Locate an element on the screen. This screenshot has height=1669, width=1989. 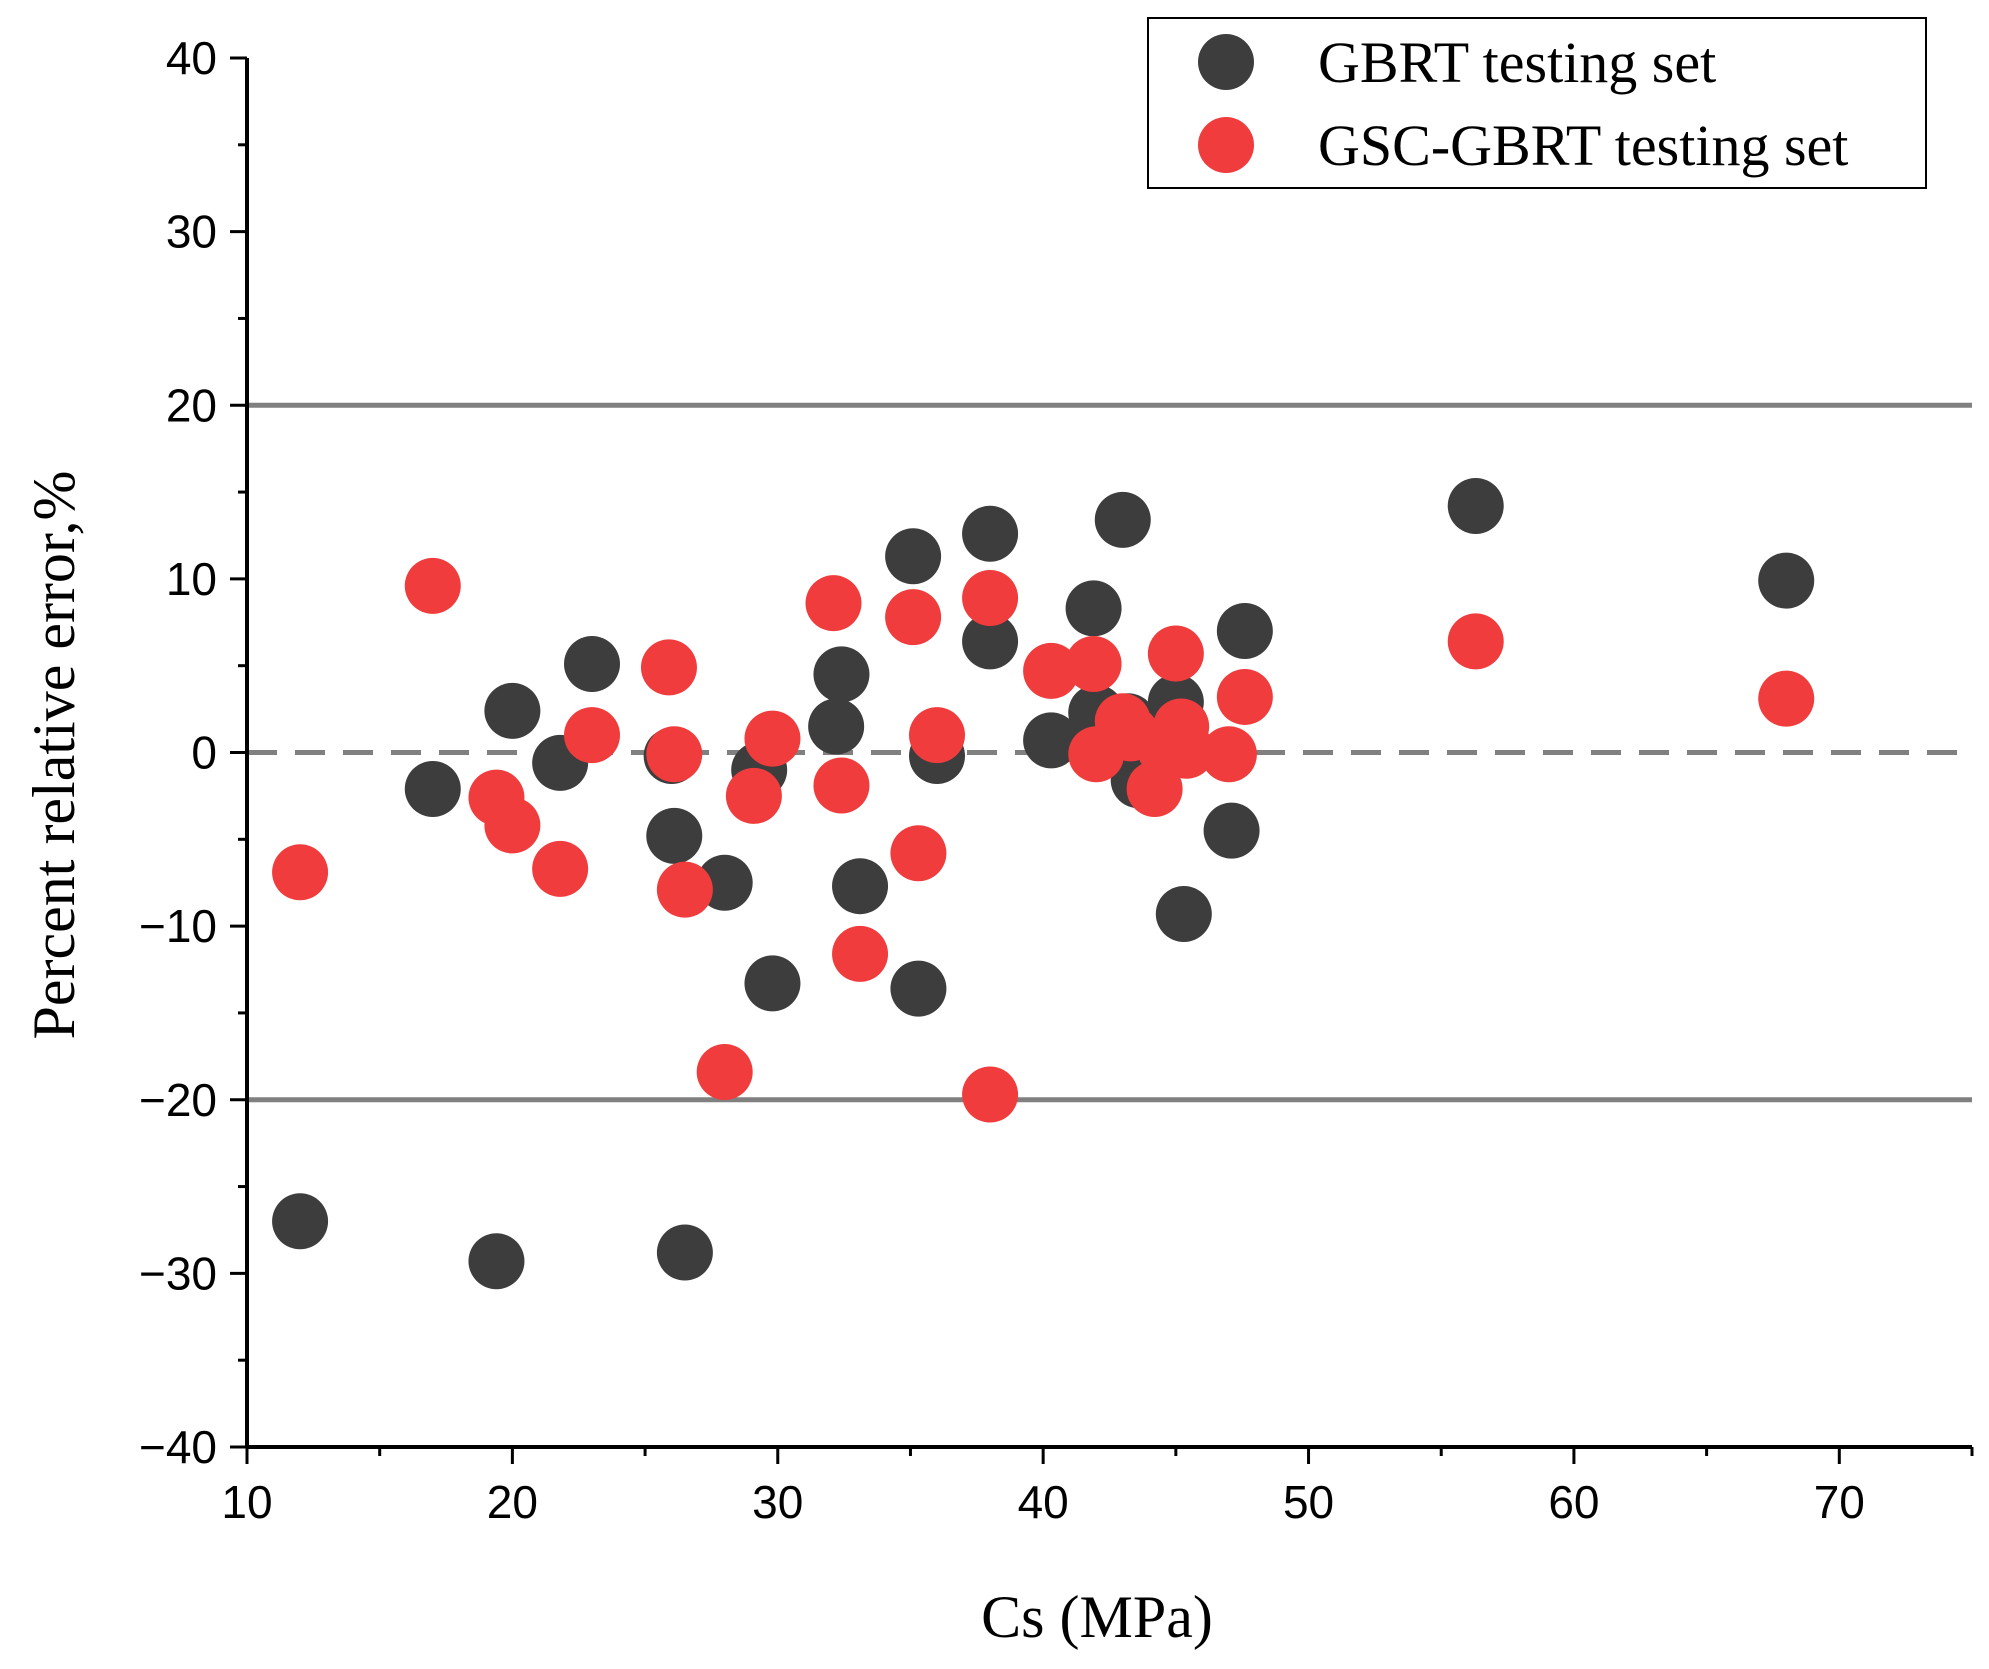
legend-box is located at coordinates (1537, 103).